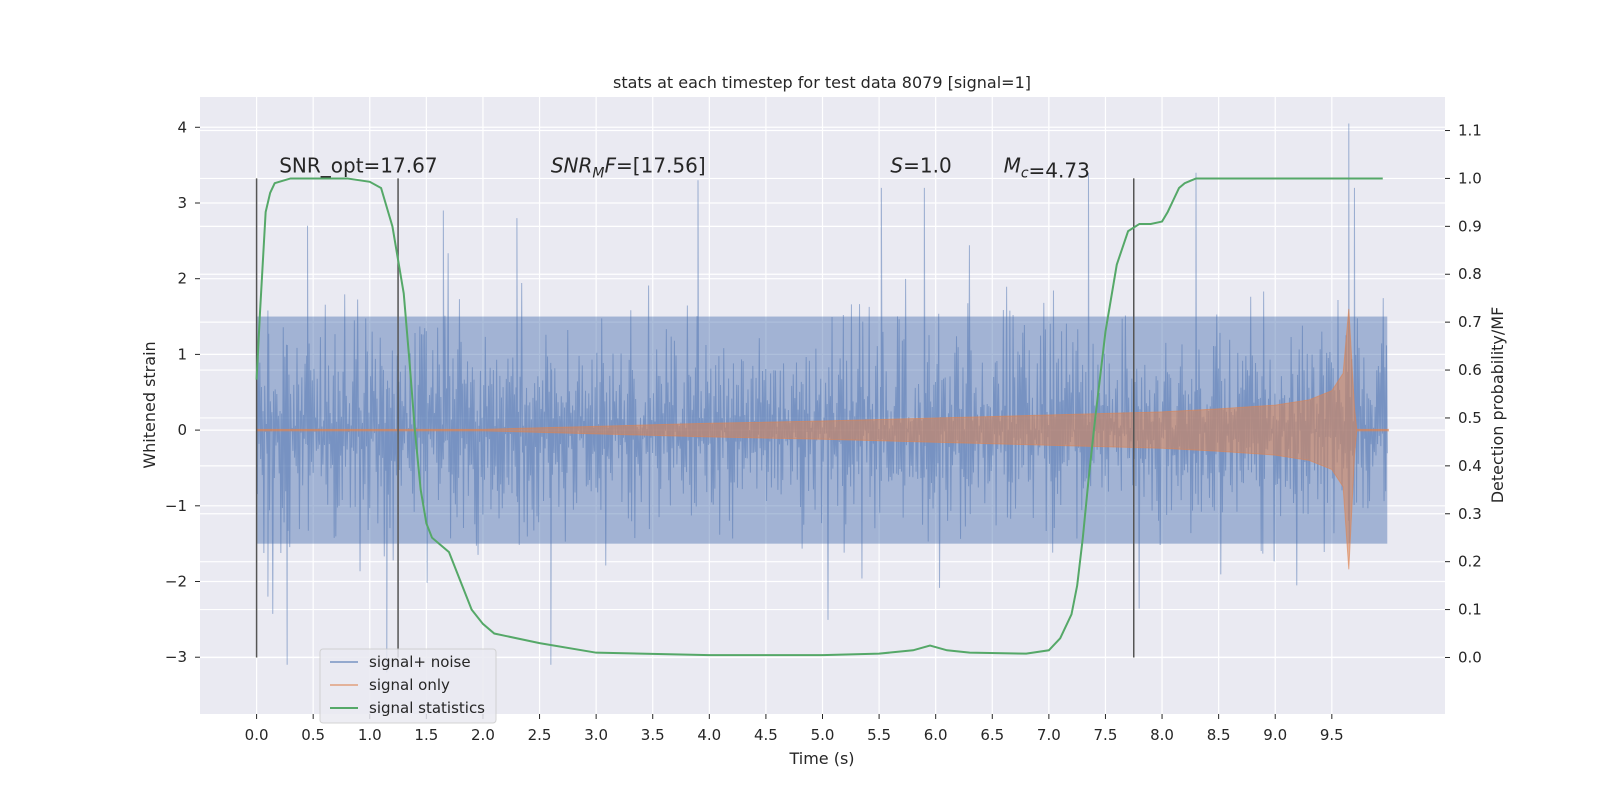 Image resolution: width=1600 pixels, height=800 pixels. I want to click on y-tick-label: 3, so click(182, 203).